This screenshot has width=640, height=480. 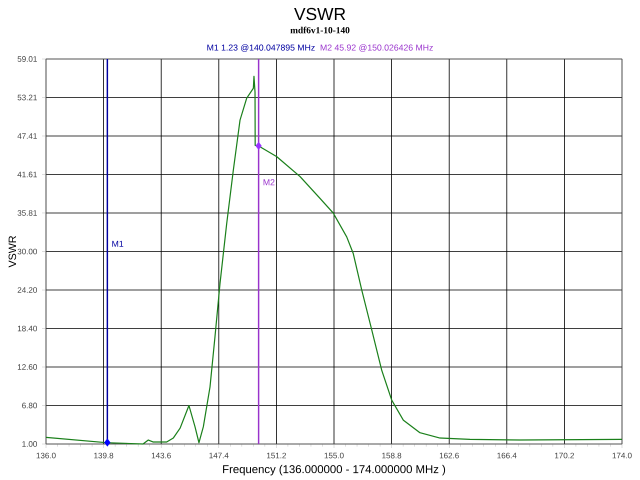 I want to click on y-tick-label: 24.20, so click(x=27, y=290).